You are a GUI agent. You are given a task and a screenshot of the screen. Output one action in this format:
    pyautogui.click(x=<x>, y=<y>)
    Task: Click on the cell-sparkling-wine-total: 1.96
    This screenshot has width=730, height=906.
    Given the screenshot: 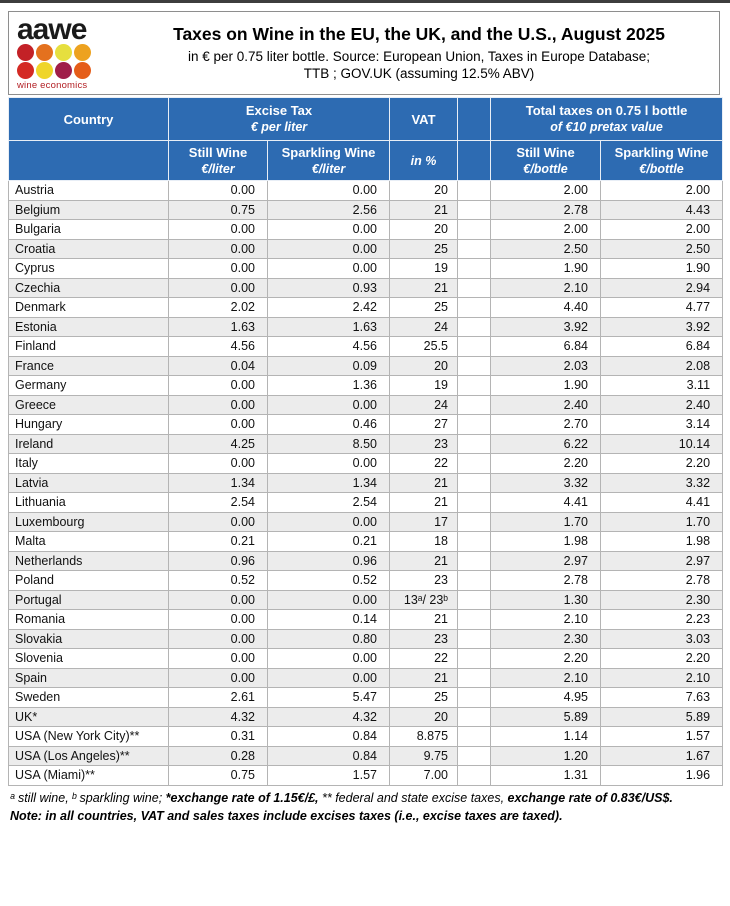 What is the action you would take?
    pyautogui.click(x=662, y=775)
    